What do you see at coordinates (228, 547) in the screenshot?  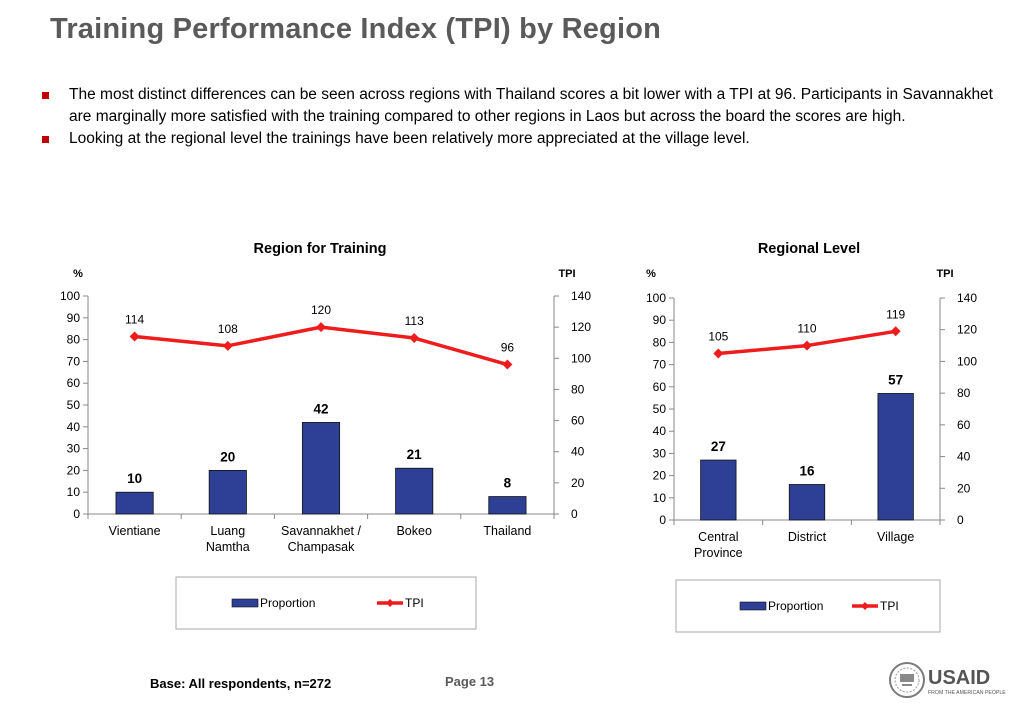 I see `category-label: Namtha` at bounding box center [228, 547].